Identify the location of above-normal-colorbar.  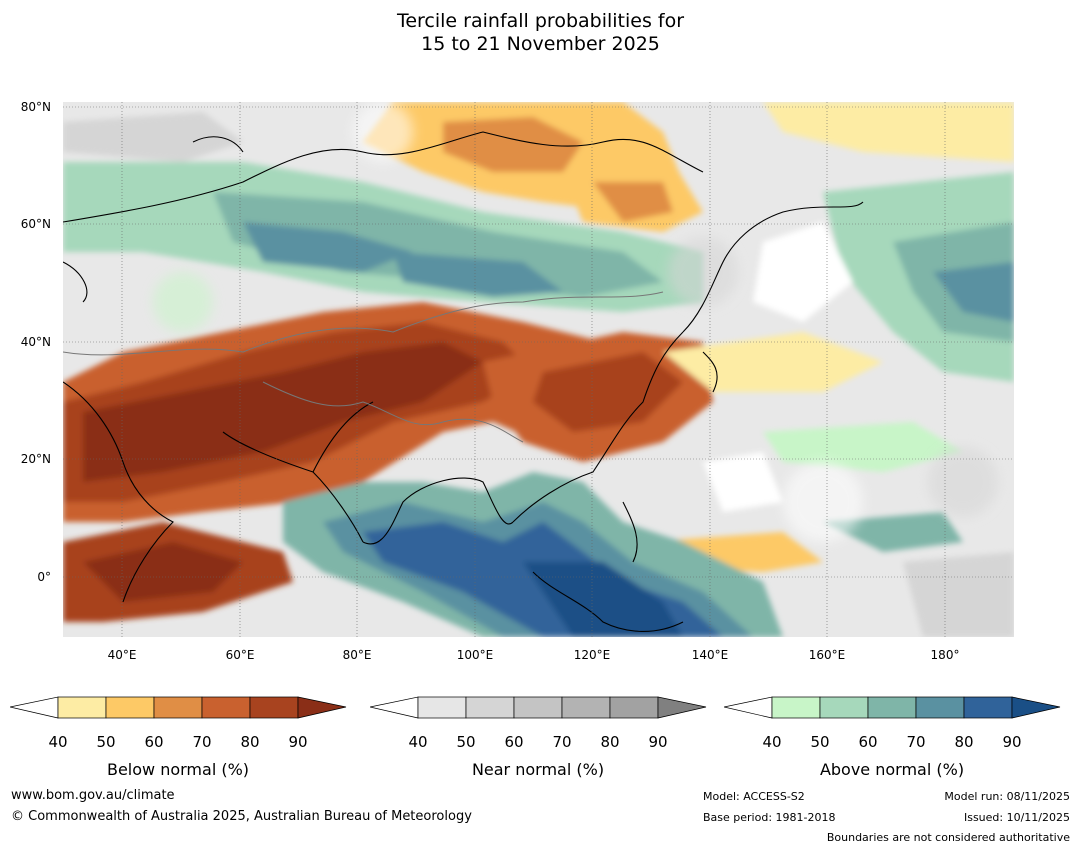
(892, 707).